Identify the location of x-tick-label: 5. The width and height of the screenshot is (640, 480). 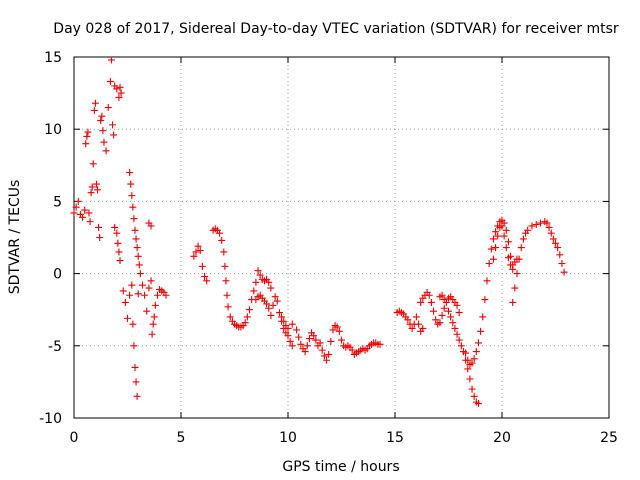
(181, 438).